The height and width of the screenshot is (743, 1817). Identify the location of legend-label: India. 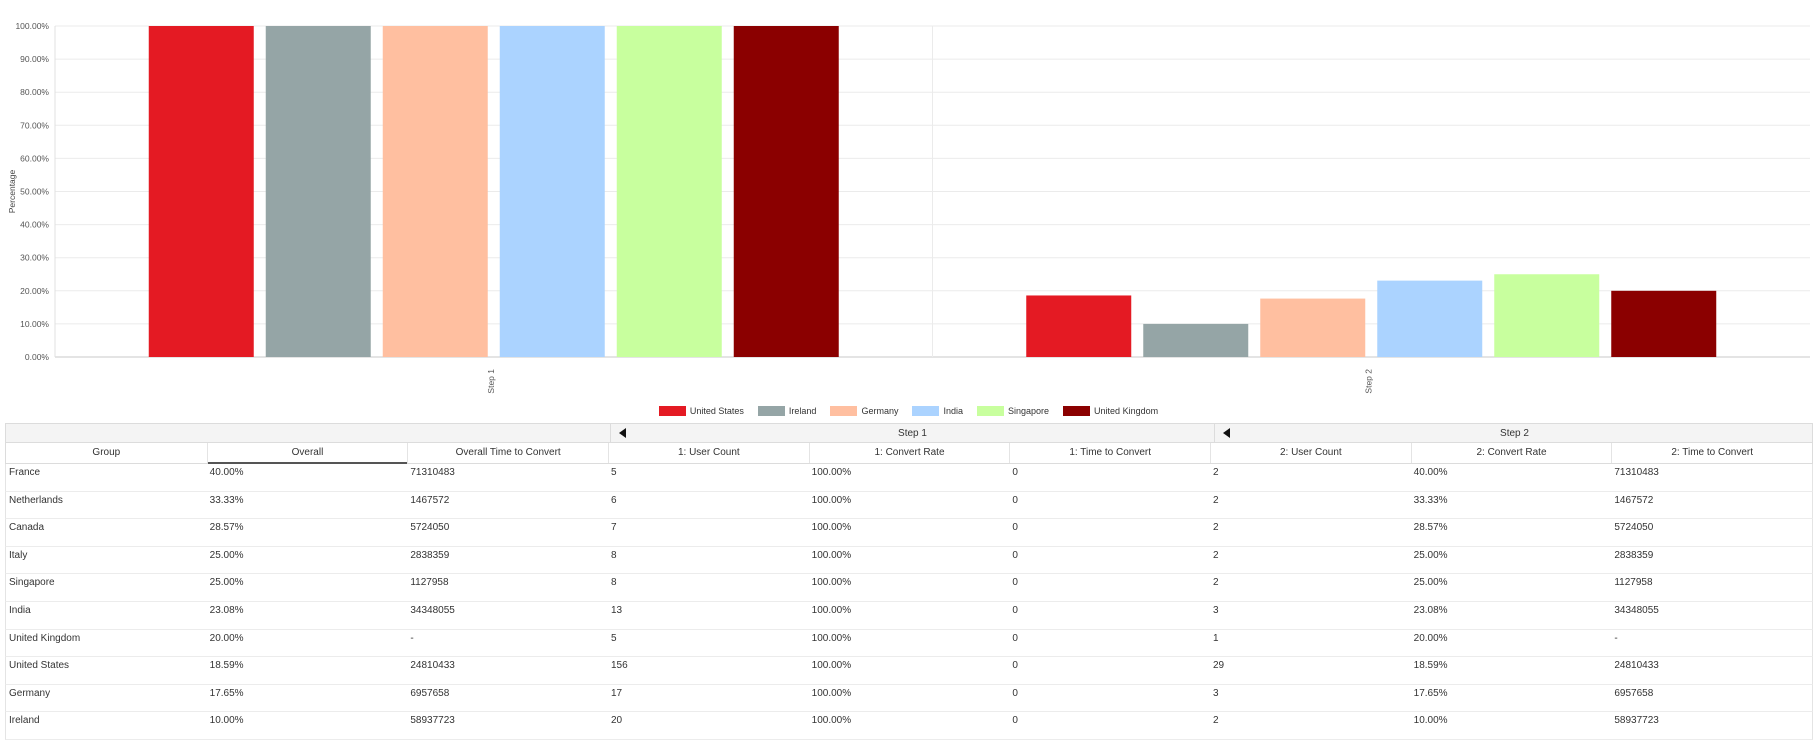
(953, 411).